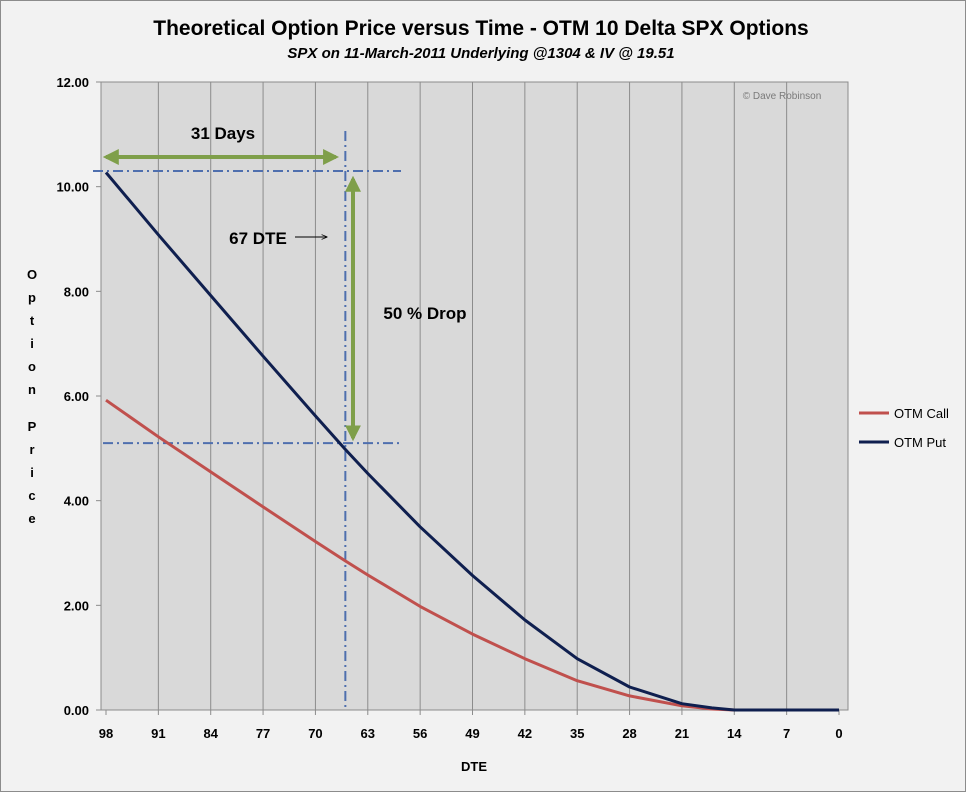  I want to click on x-tick-label: 7, so click(786, 733).